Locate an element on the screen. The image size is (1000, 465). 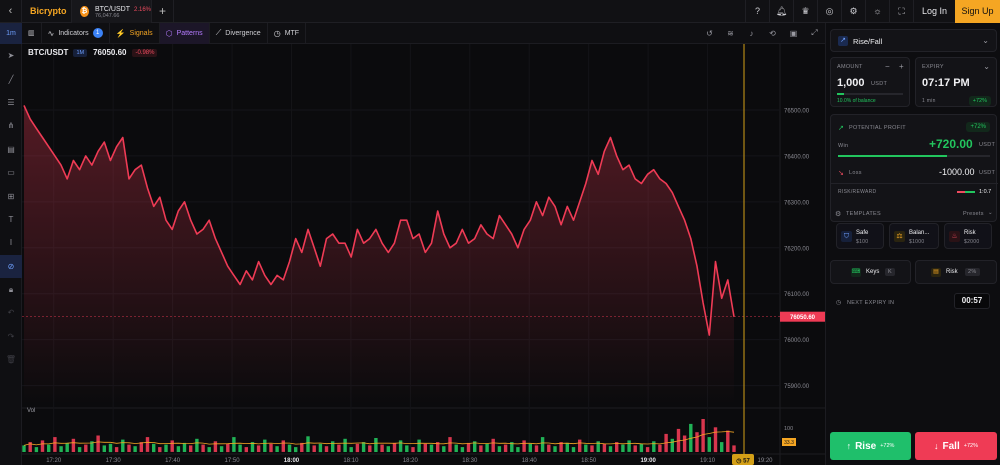
market-tab: ₿ BTC/USDT 2.16% 76,047.66 is located at coordinates (112, 11).